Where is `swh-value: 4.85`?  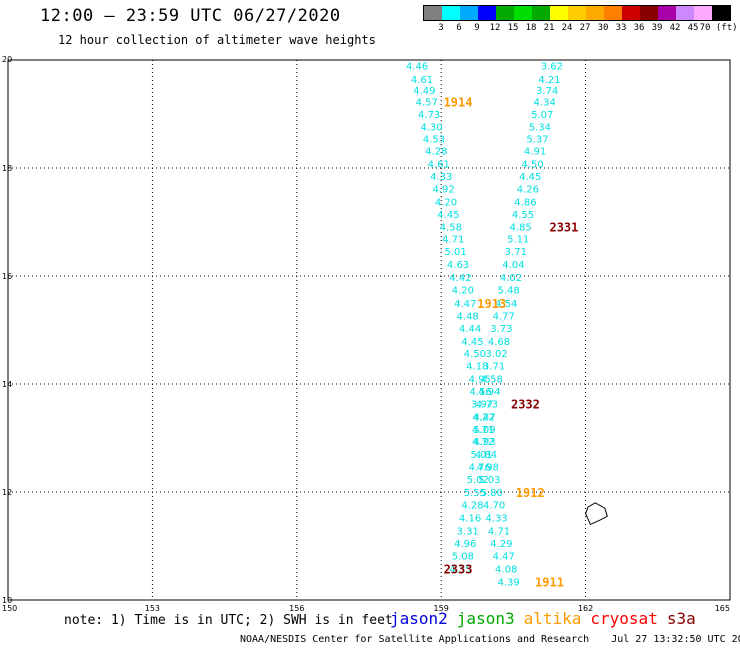 swh-value: 4.85 is located at coordinates (520, 227).